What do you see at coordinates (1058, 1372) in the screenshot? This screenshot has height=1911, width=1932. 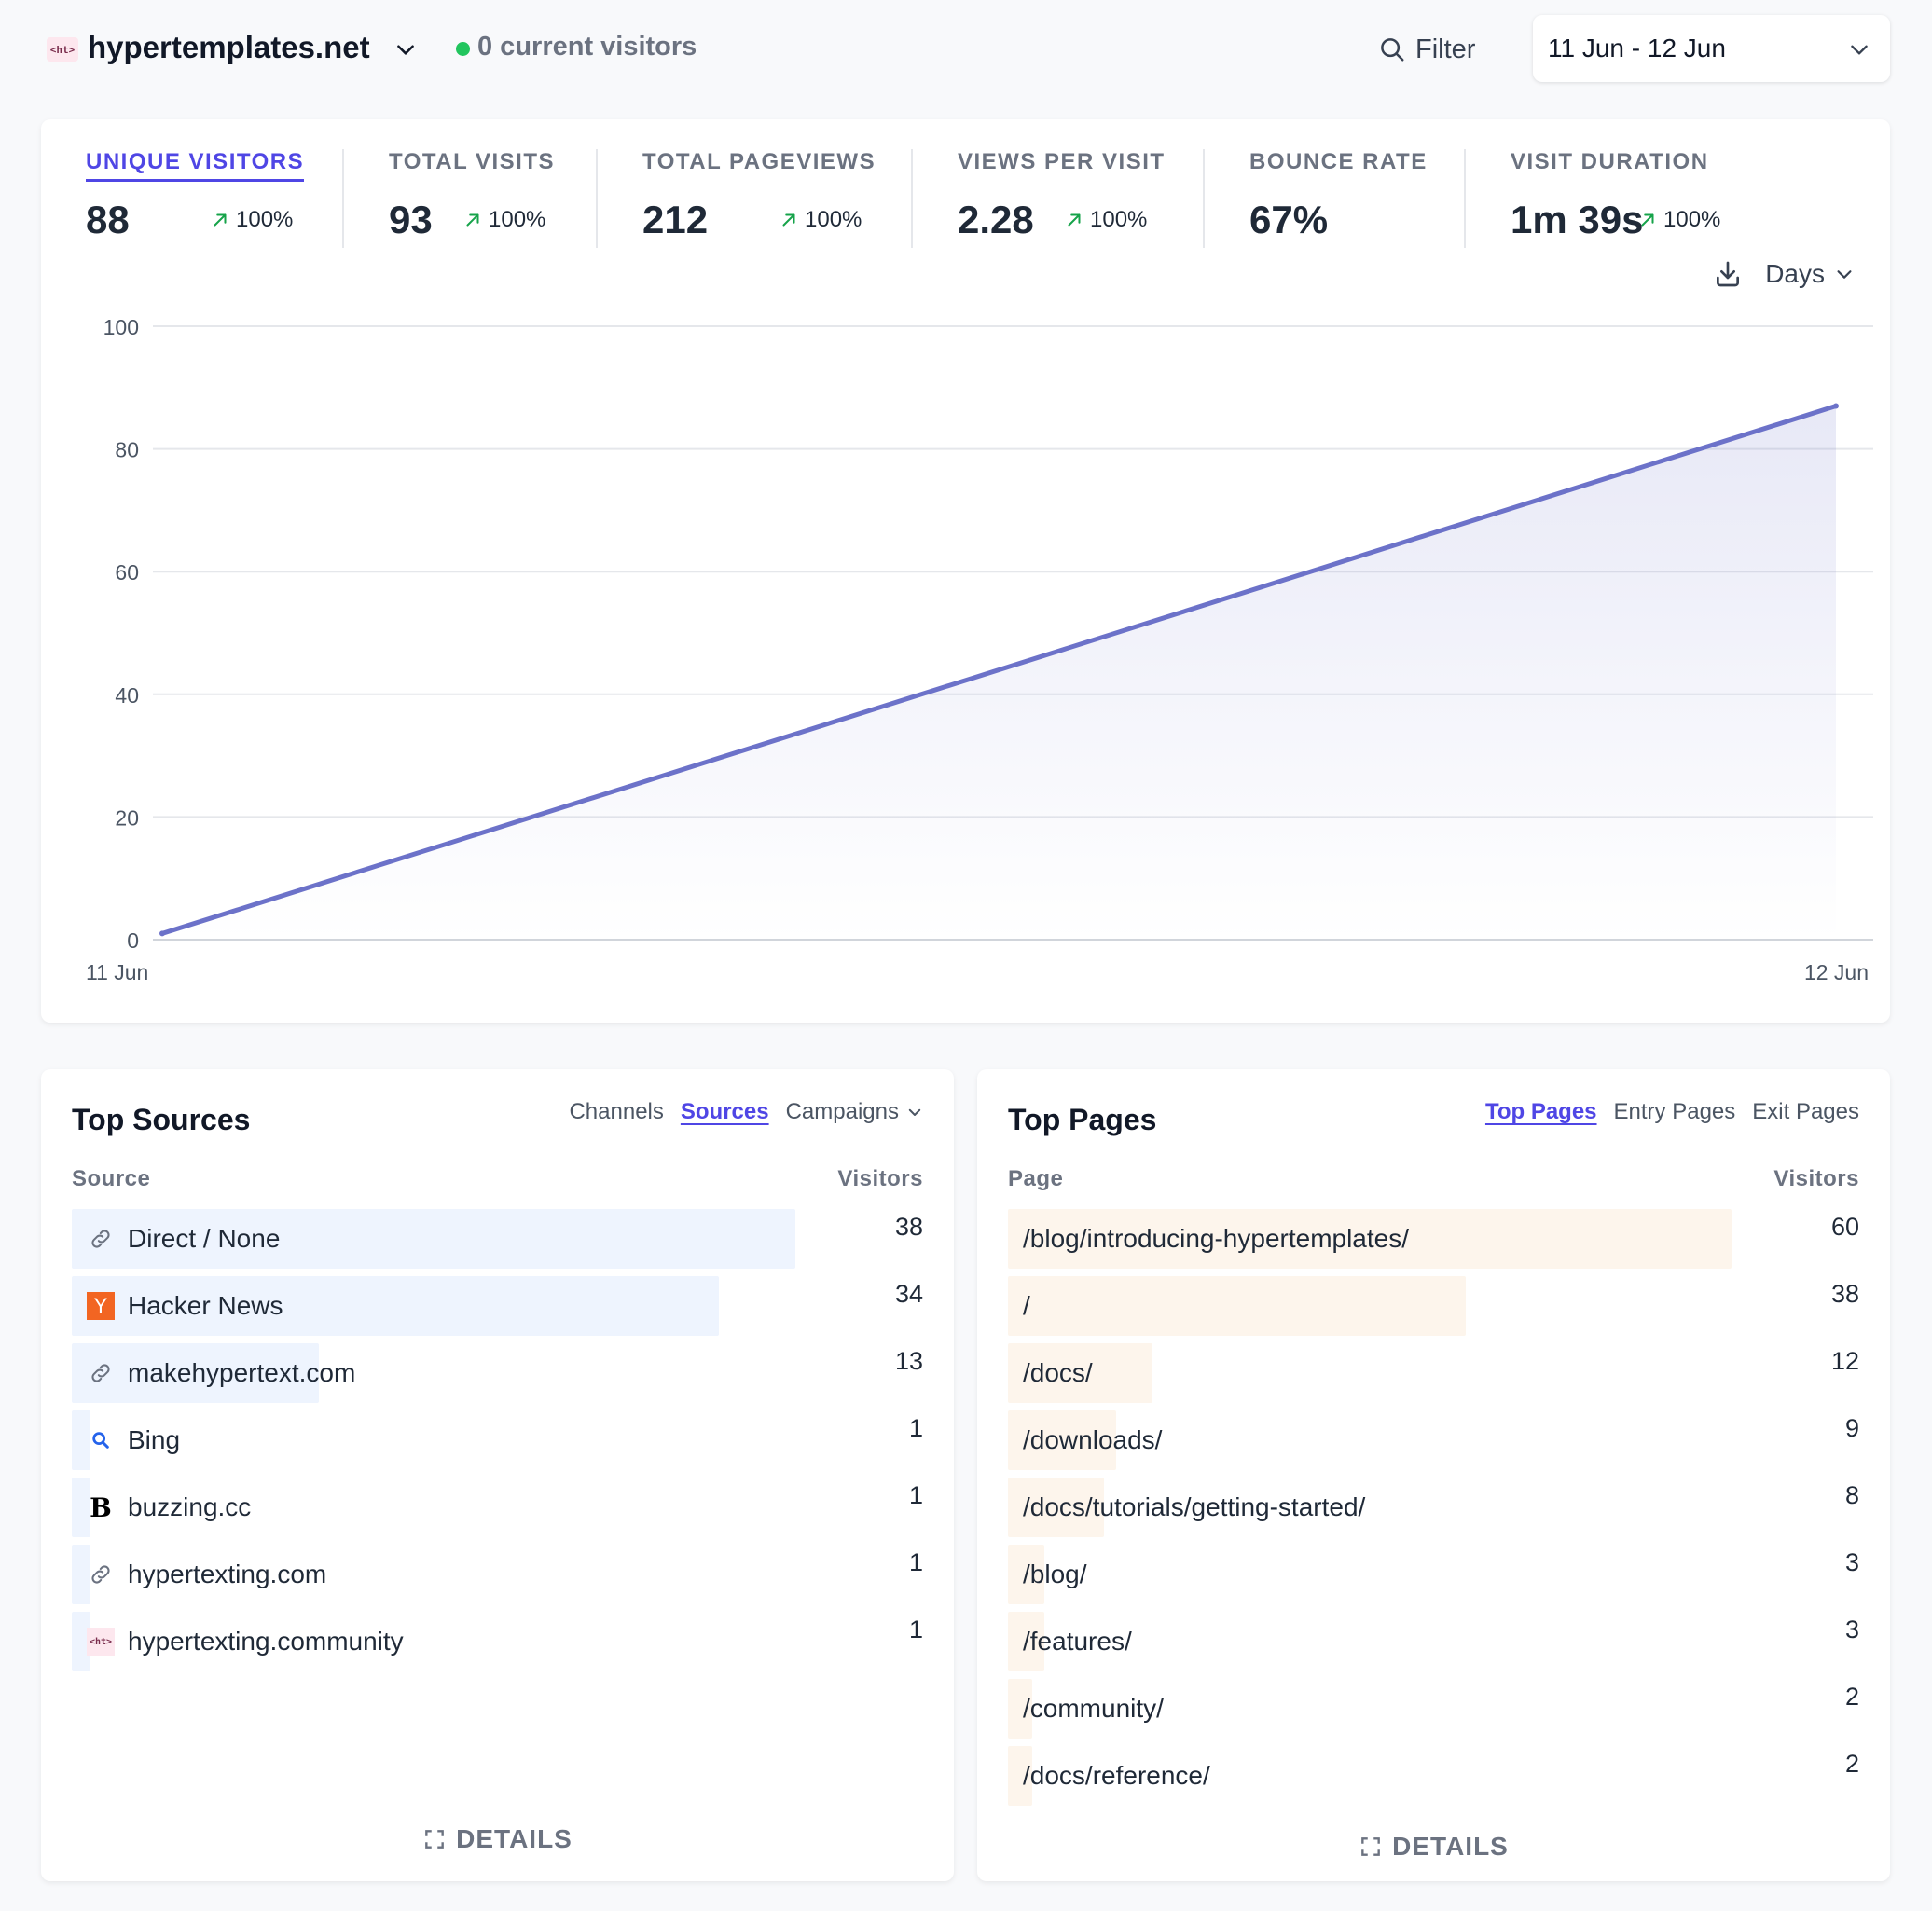 I see `list-item-label: /docs/` at bounding box center [1058, 1372].